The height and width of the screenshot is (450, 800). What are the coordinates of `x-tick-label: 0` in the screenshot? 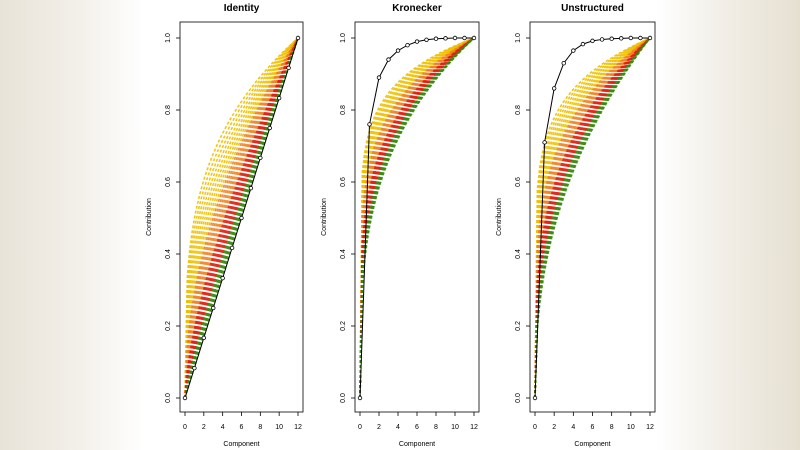 It's located at (535, 427).